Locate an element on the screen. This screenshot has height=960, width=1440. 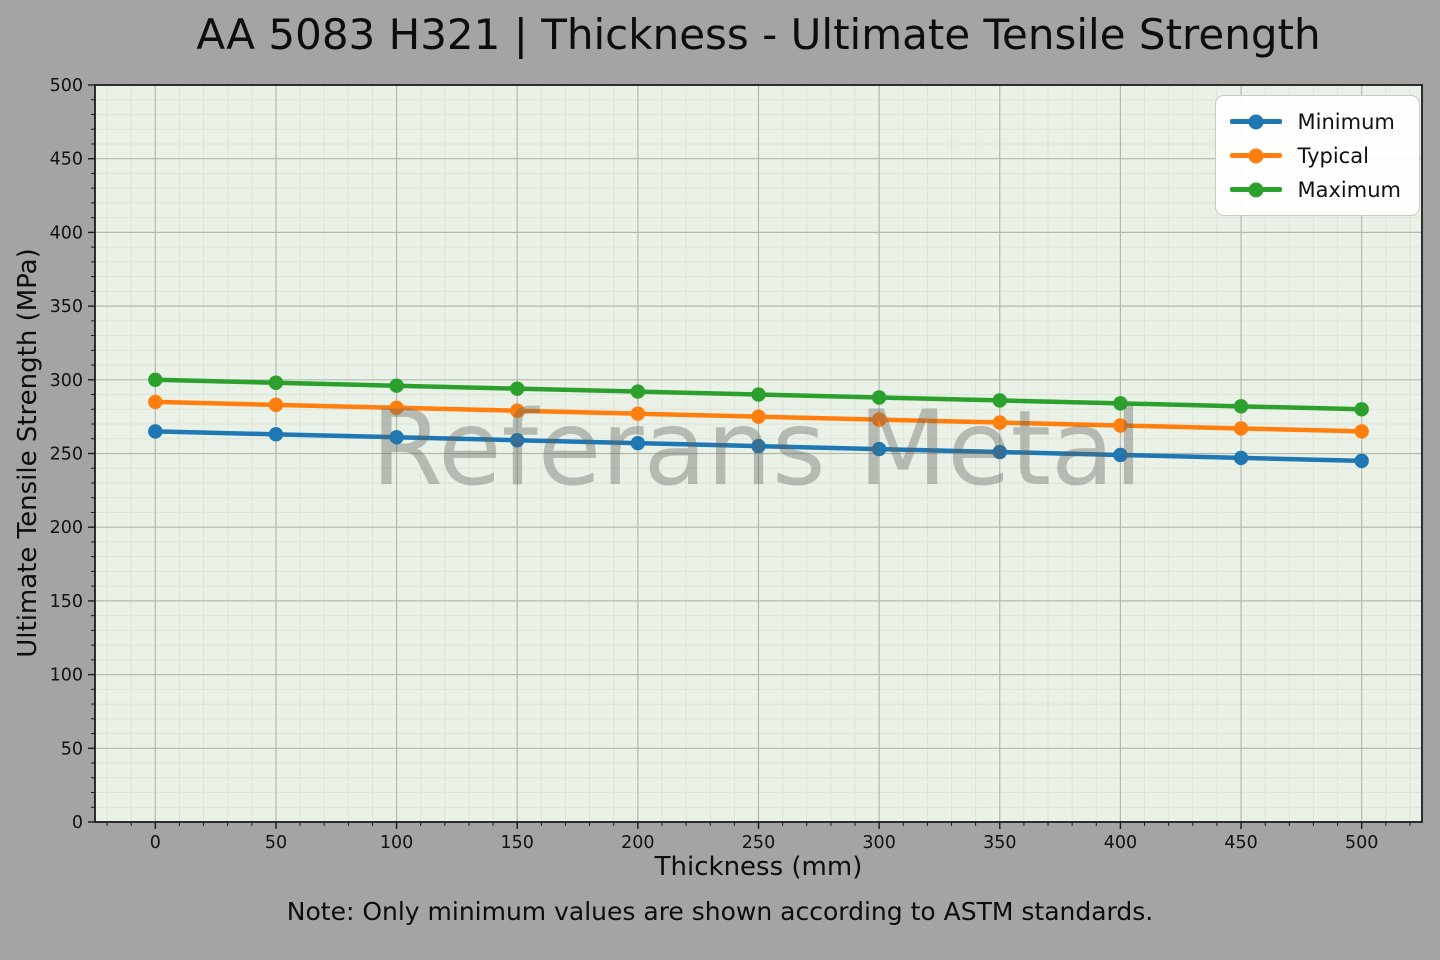
legend-line-minimum-icon is located at coordinates (1255, 121).